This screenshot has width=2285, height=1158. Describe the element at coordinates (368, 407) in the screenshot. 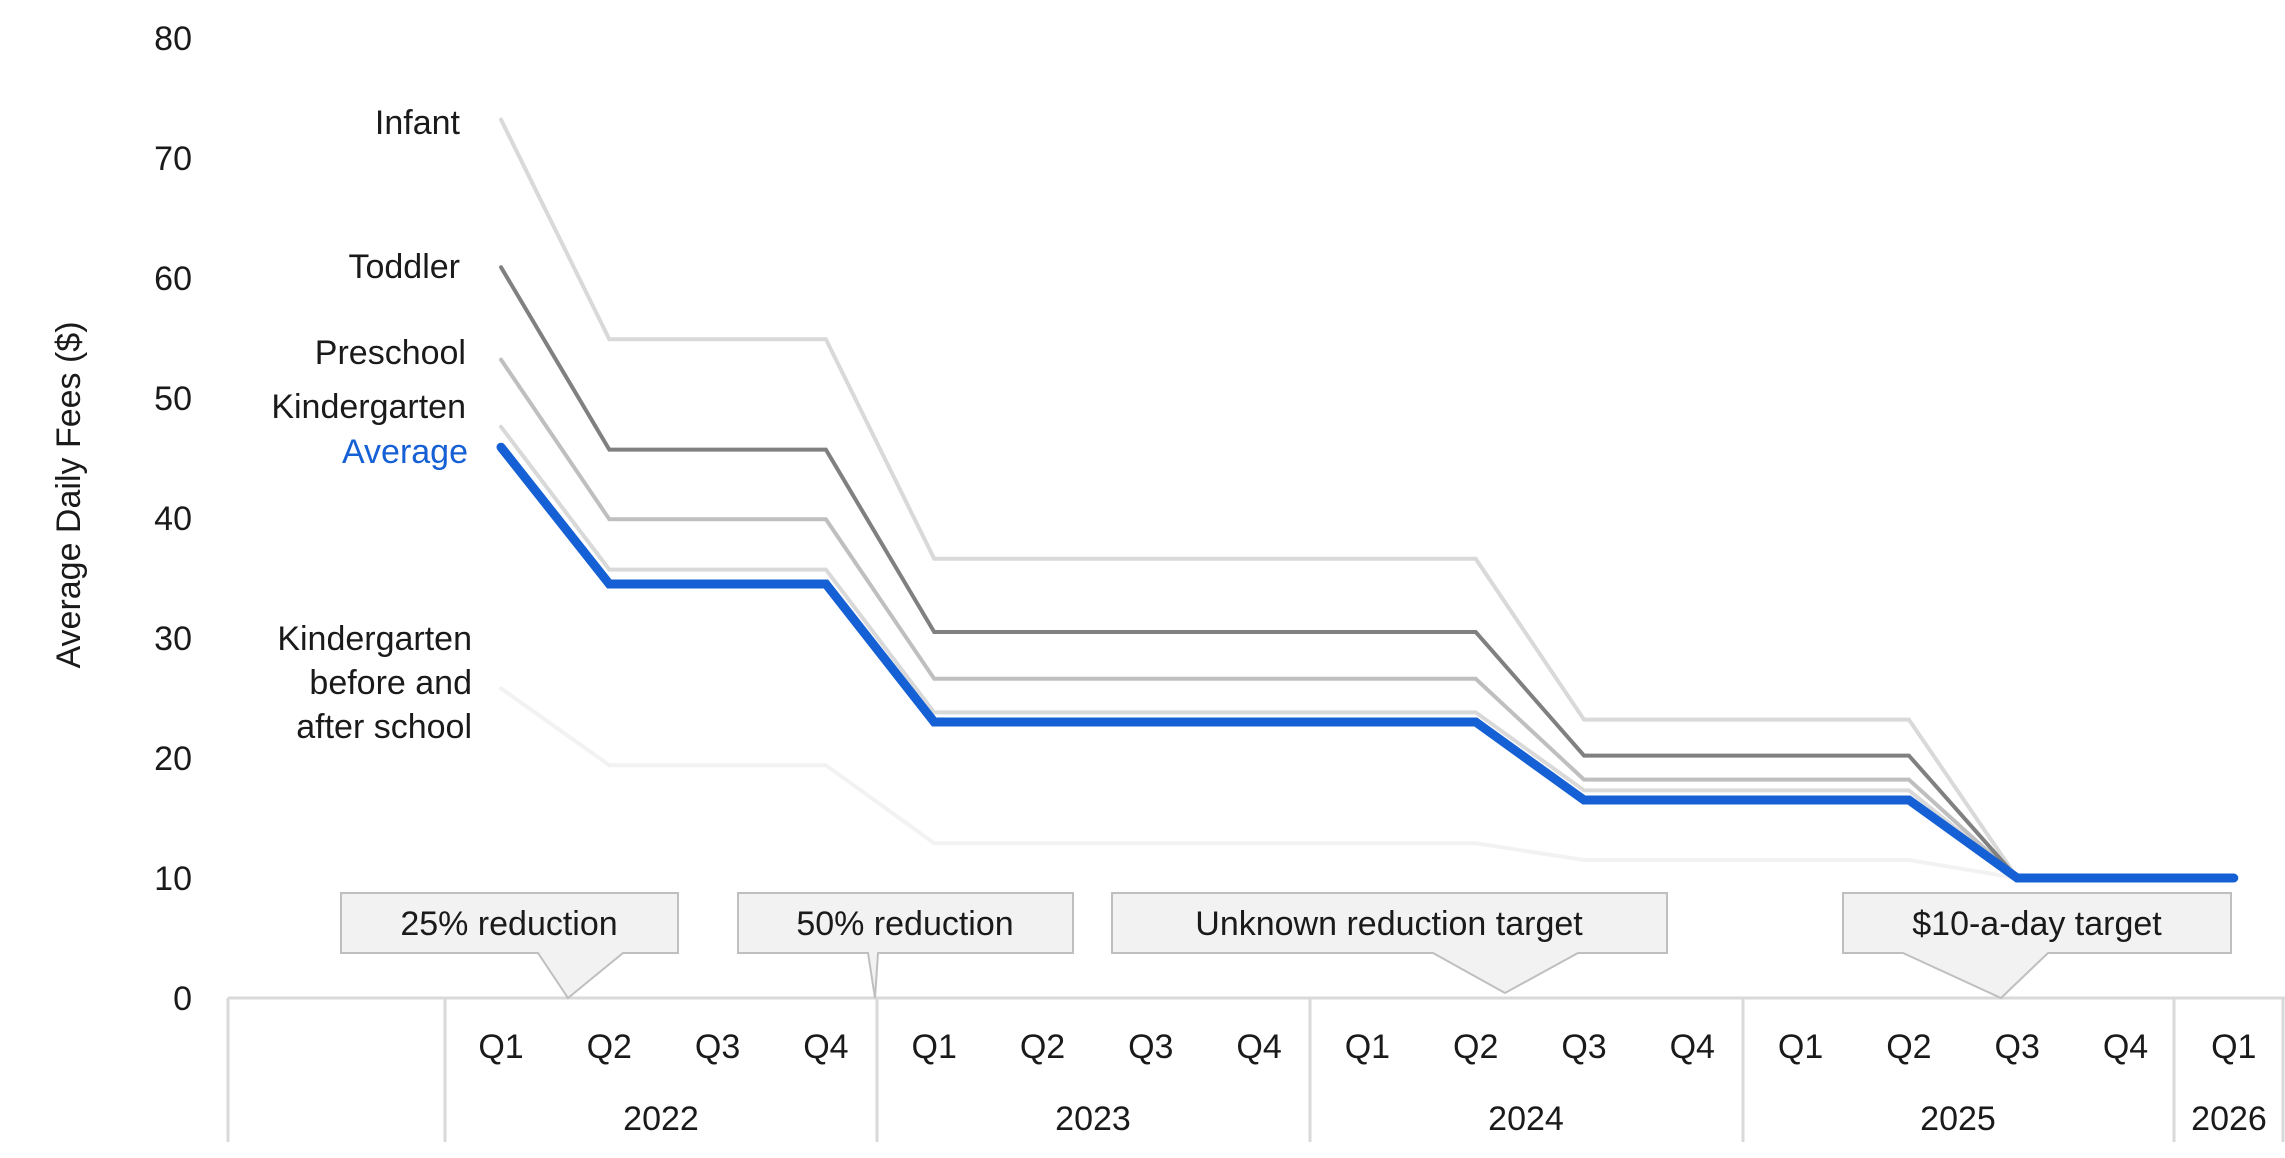

I see `series-label-kindergarten: Kindergarten` at that location.